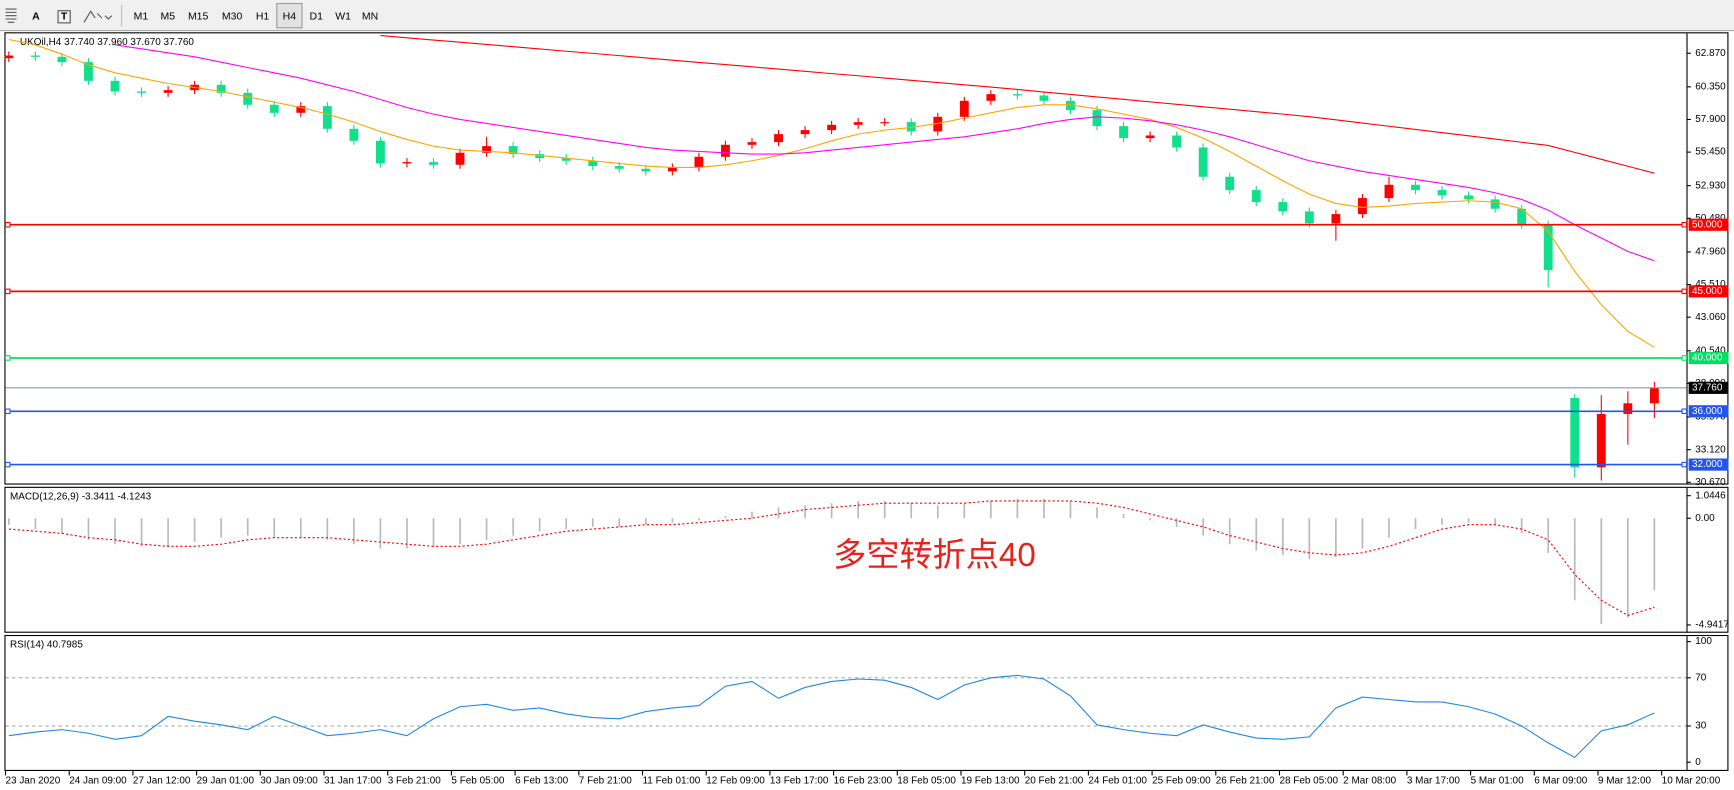  Describe the element at coordinates (33, 781) in the screenshot. I see `time-label: 23 Jan 2020` at that location.